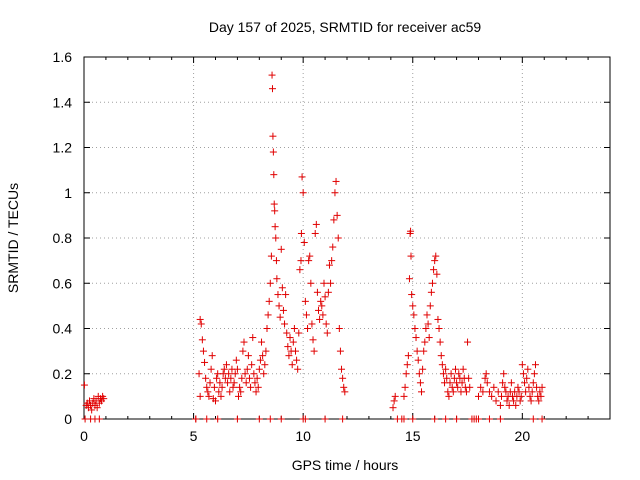  What do you see at coordinates (63, 102) in the screenshot?
I see `y-tick-label: 1.4` at bounding box center [63, 102].